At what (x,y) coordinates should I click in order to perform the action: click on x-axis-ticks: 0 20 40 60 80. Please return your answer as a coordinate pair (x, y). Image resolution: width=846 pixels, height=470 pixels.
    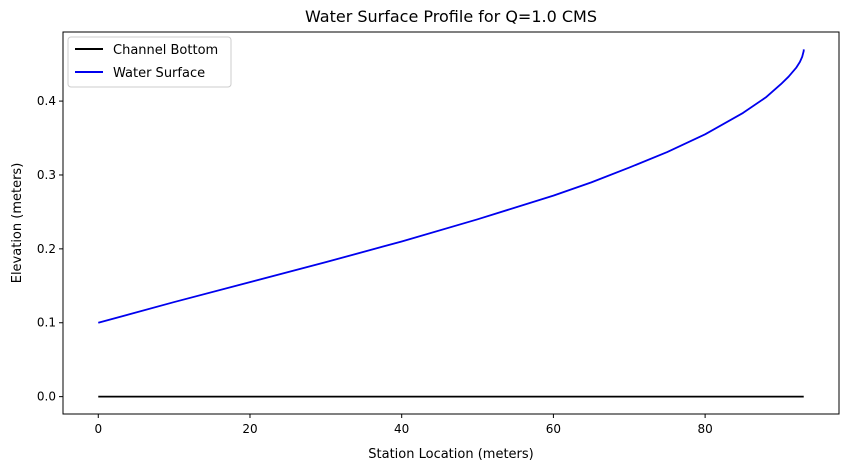
    Looking at the image, I should click on (403, 425).